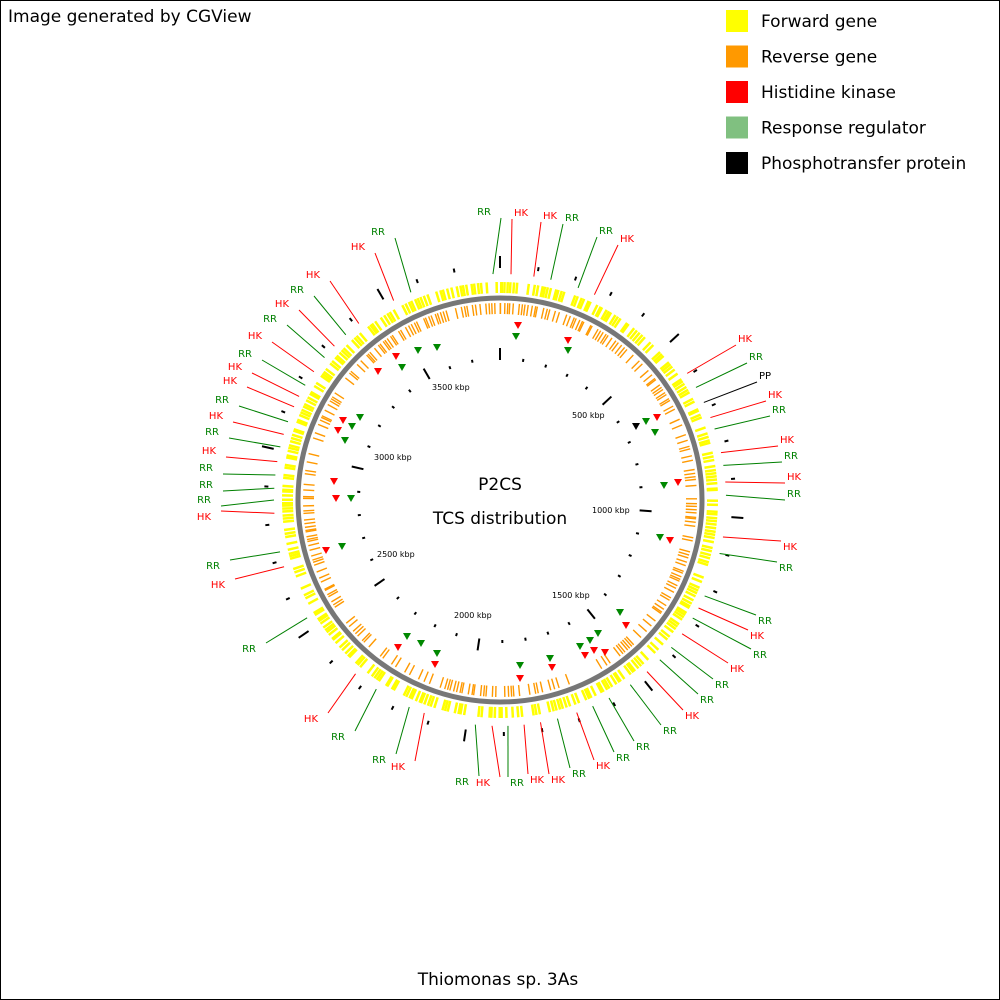 This screenshot has width=1000, height=1000. What do you see at coordinates (737, 56) in the screenshot?
I see `legend-swatch` at bounding box center [737, 56].